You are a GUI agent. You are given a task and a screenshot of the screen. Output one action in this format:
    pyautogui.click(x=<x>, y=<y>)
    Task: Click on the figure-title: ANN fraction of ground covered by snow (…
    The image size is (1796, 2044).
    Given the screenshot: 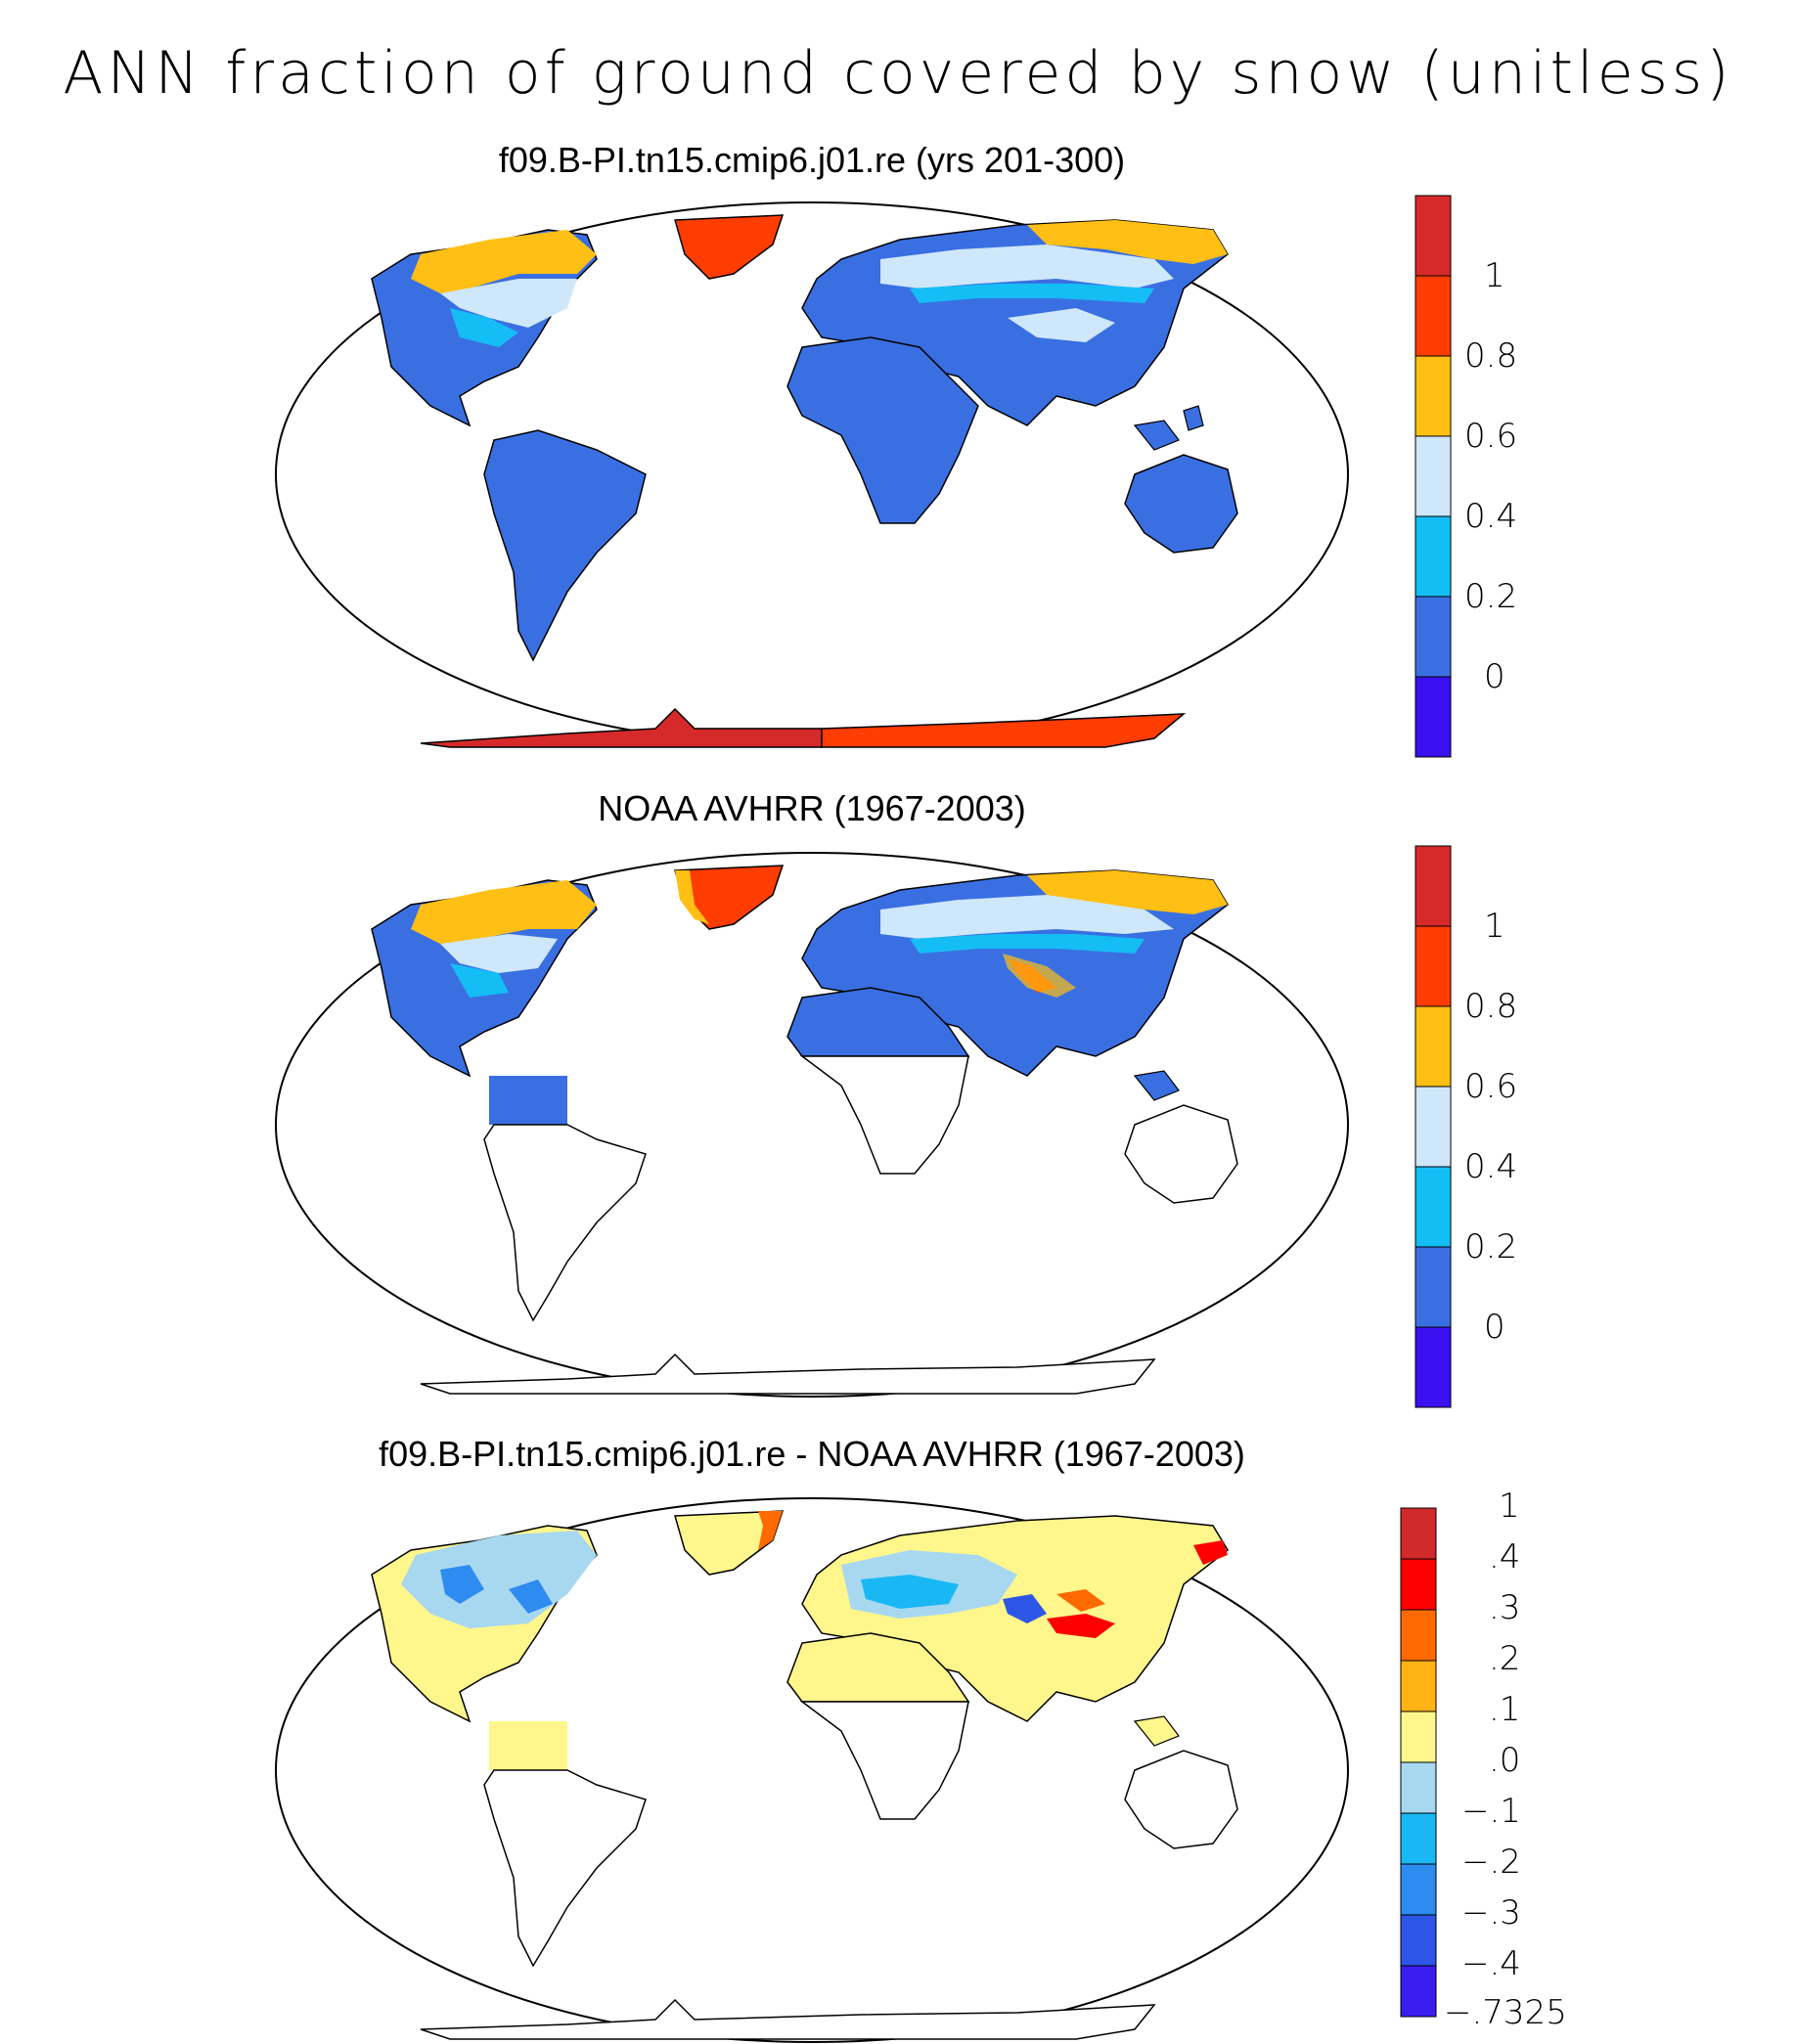 What is the action you would take?
    pyautogui.click(x=898, y=73)
    